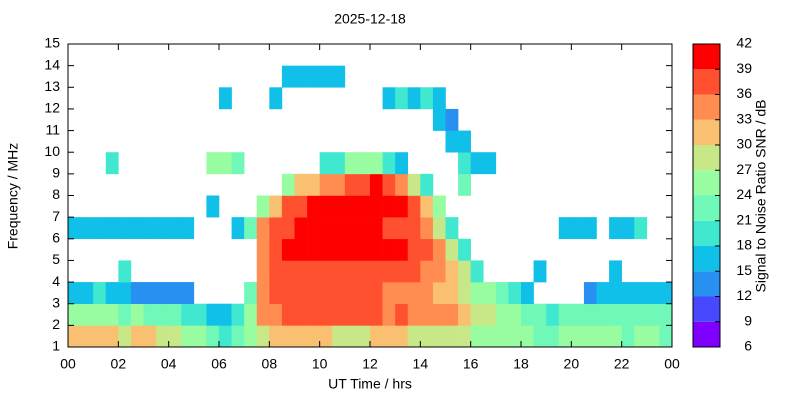 This screenshot has width=800, height=400. I want to click on colorbar-tick-label: 6, so click(748, 346).